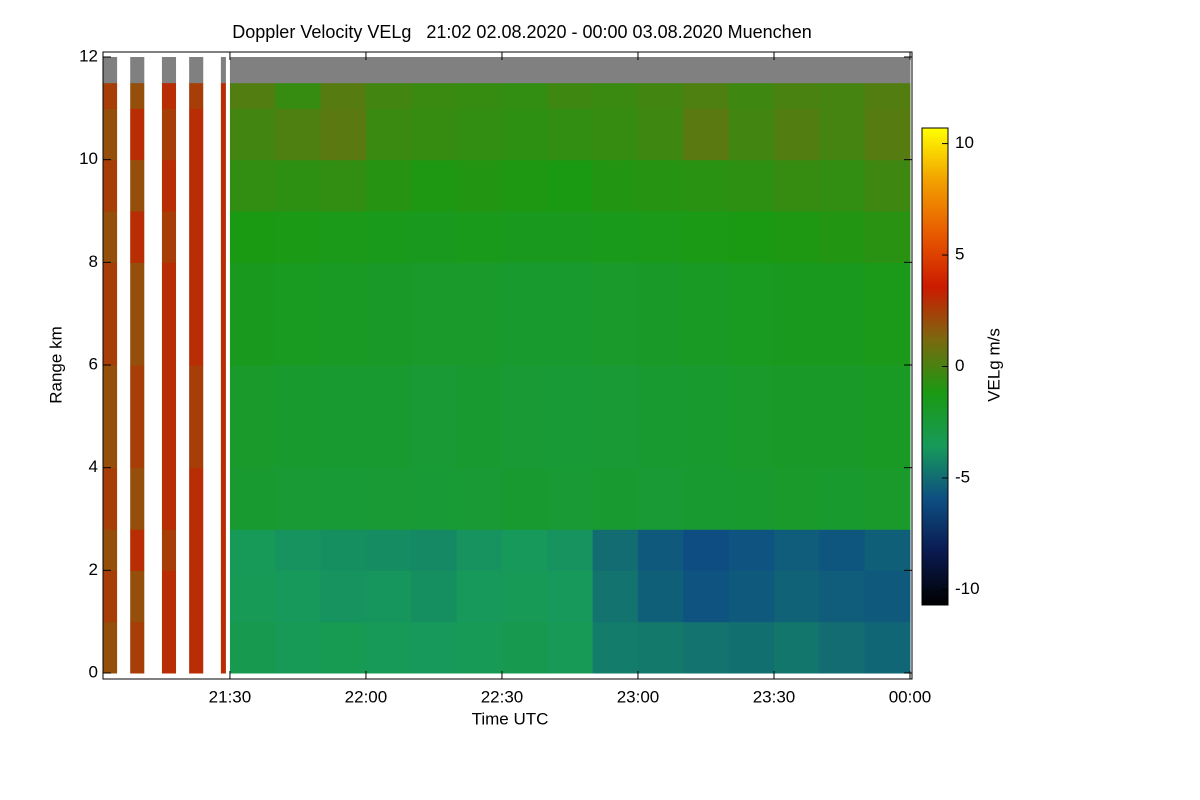  What do you see at coordinates (959, 254) in the screenshot?
I see `colorbar-tick-label: 5` at bounding box center [959, 254].